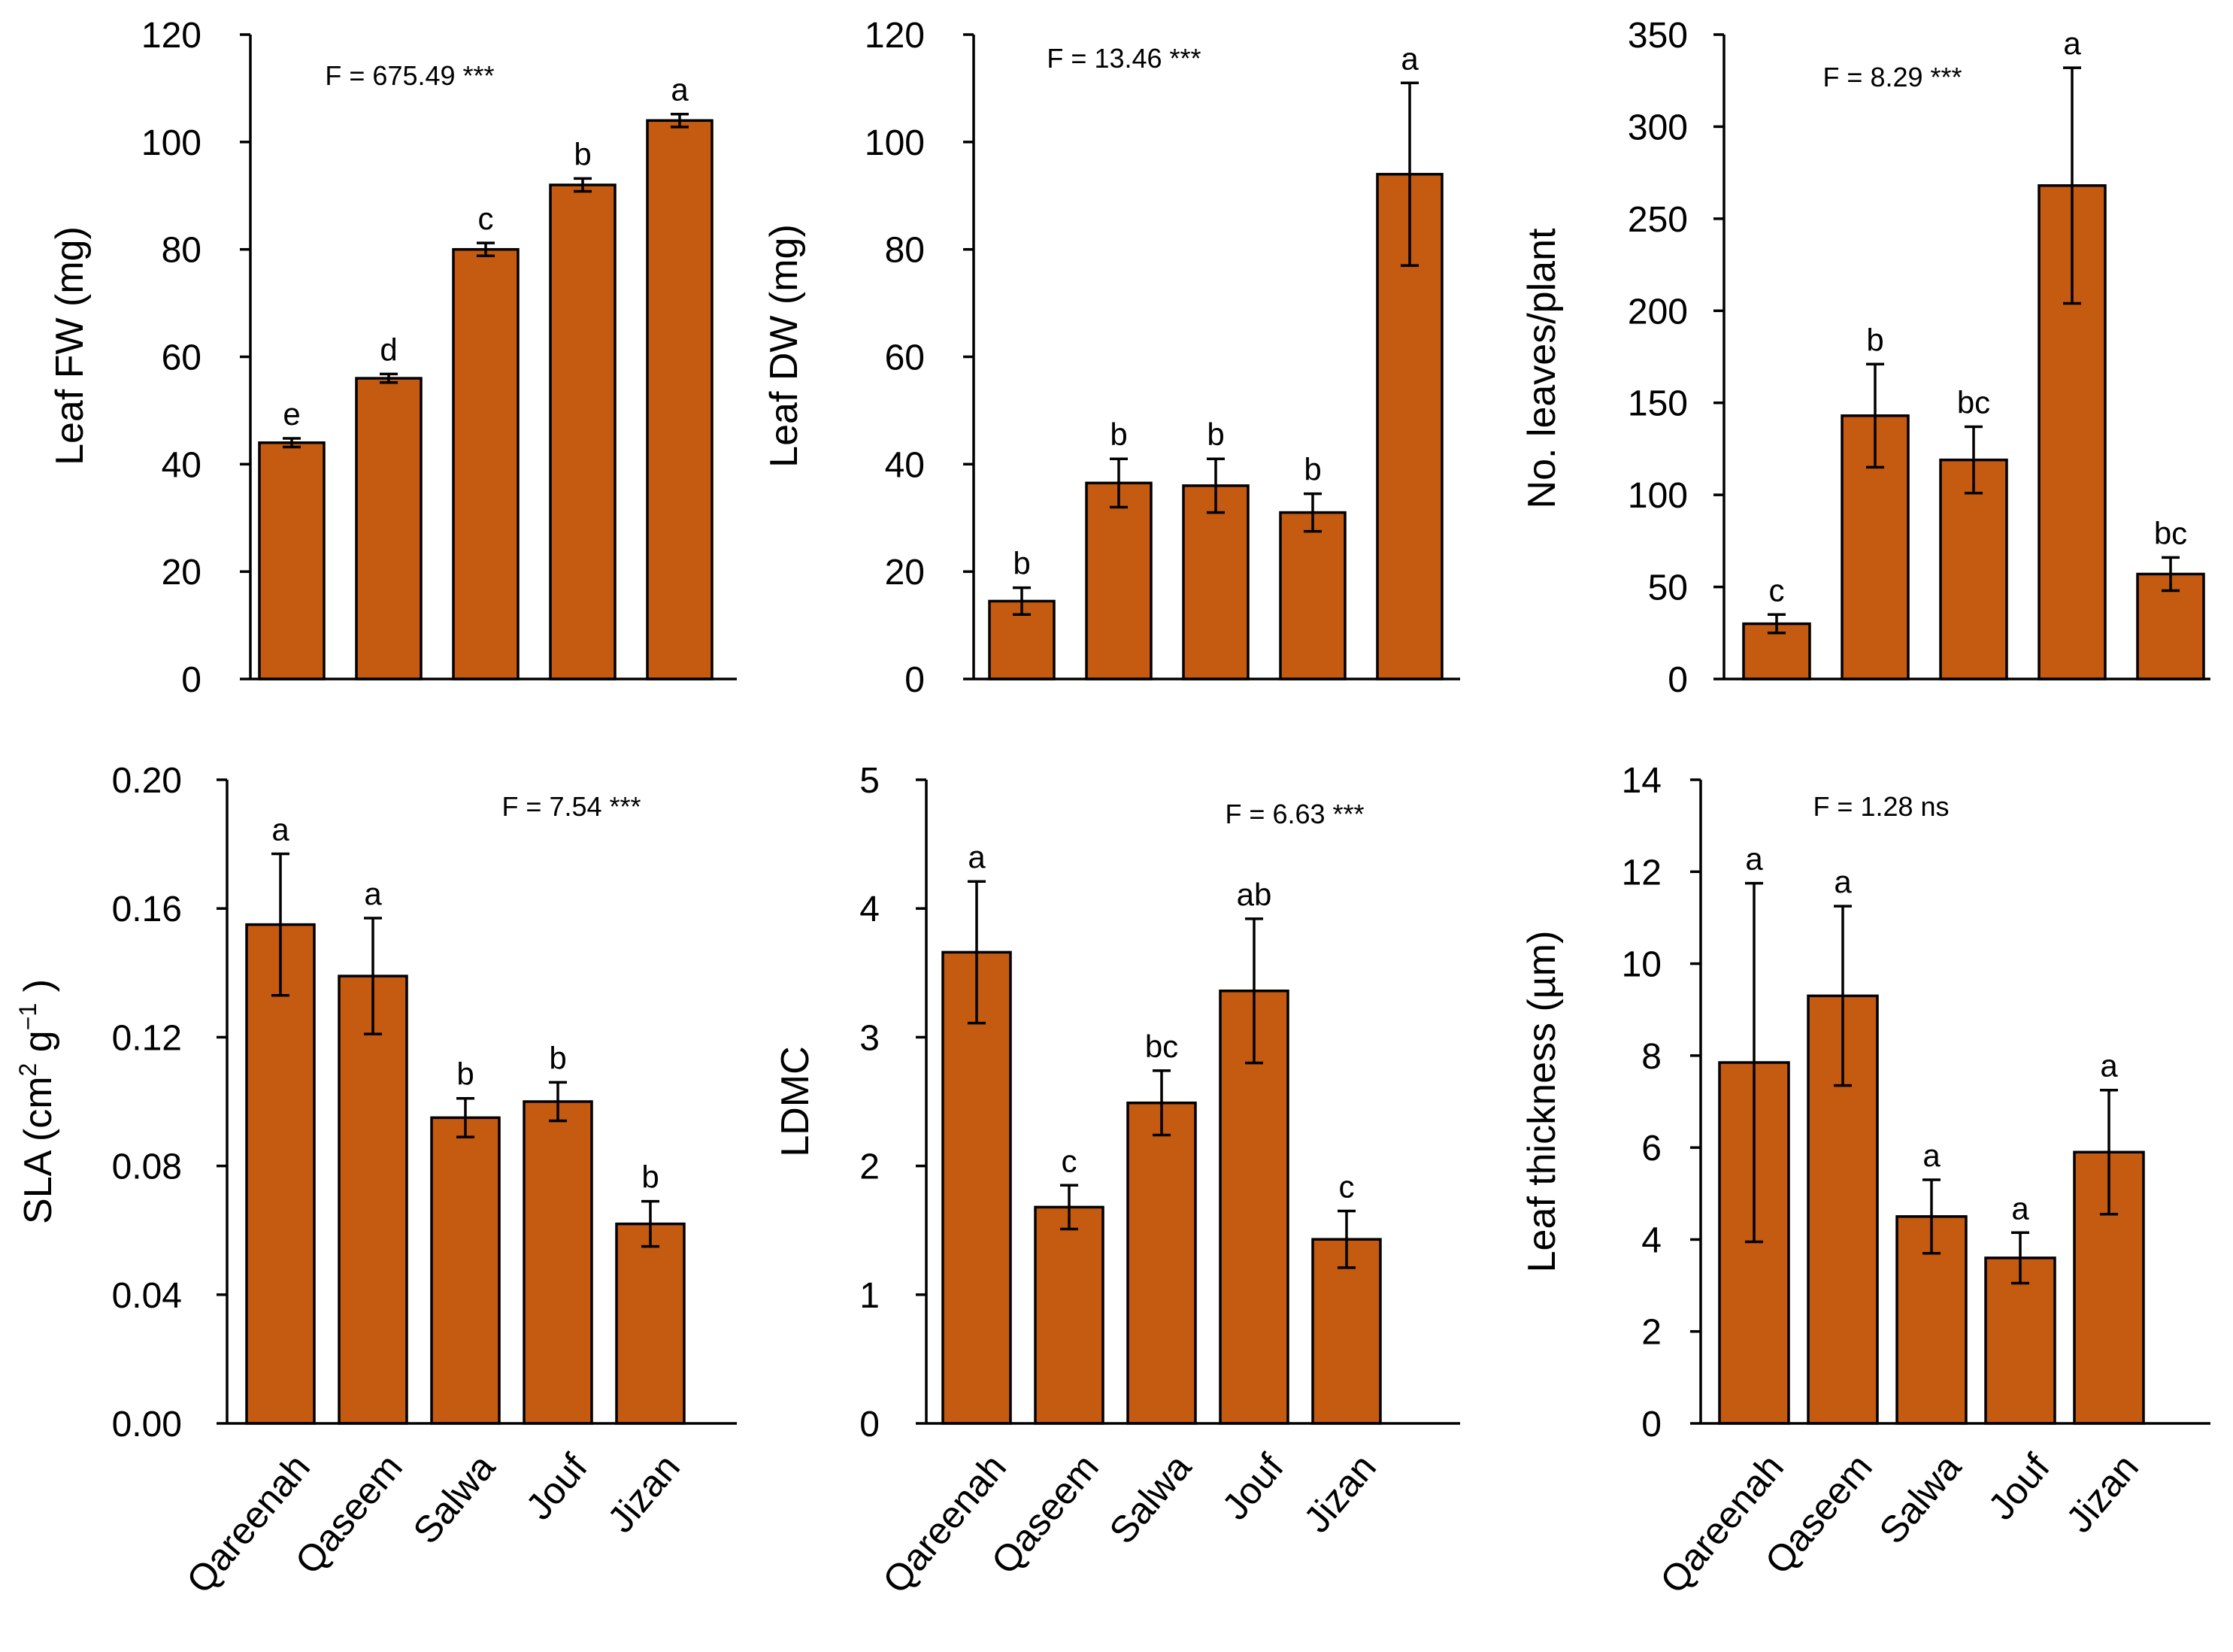 This screenshot has height=1652, width=2233. Describe the element at coordinates (147, 1167) in the screenshot. I see `y-tick-label: 0.08` at that location.